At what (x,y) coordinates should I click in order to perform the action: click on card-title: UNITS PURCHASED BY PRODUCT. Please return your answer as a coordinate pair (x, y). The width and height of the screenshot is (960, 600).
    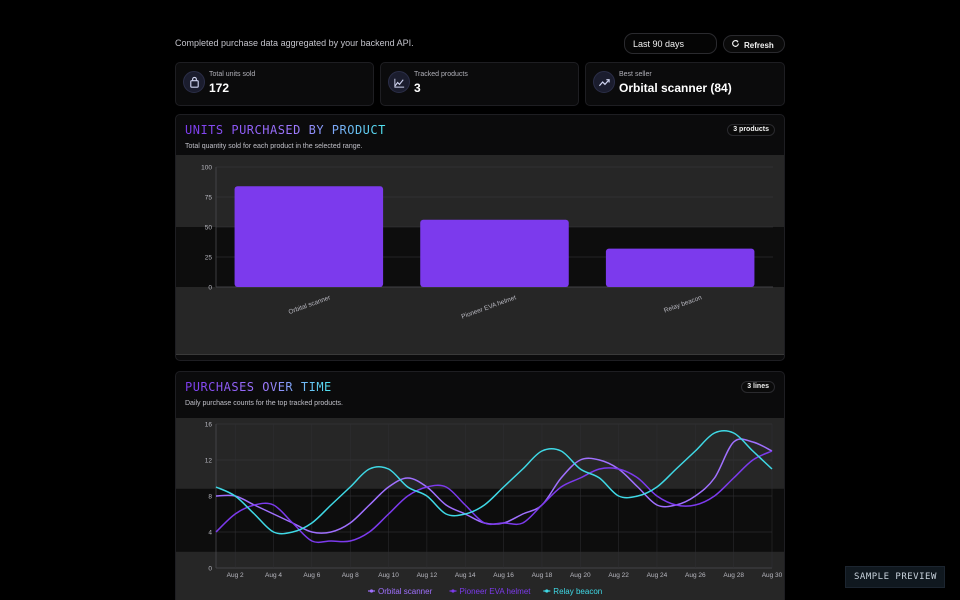
    Looking at the image, I should click on (285, 130).